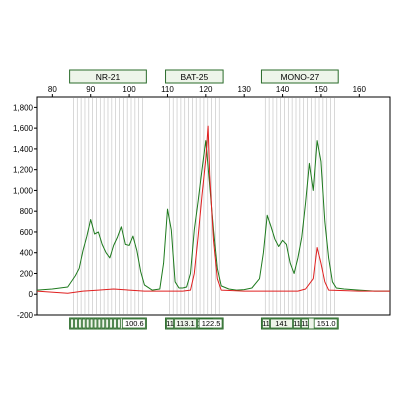 The image size is (400, 400). I want to click on x-tick-label: 90, so click(90, 89).